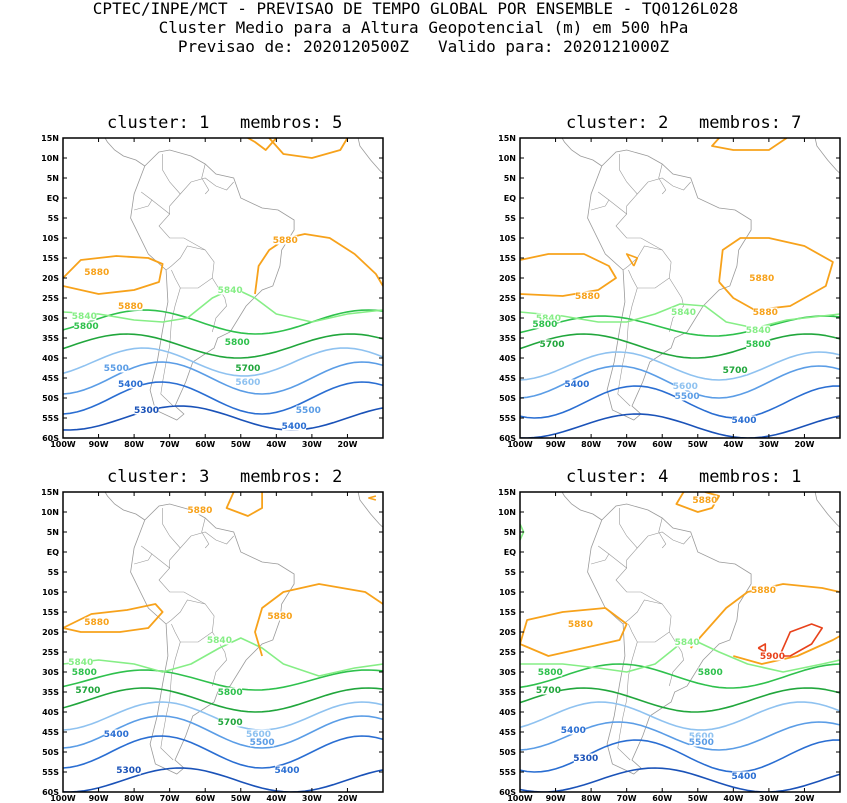 This screenshot has height=803, width=847. I want to click on map-frame, so click(223, 288).